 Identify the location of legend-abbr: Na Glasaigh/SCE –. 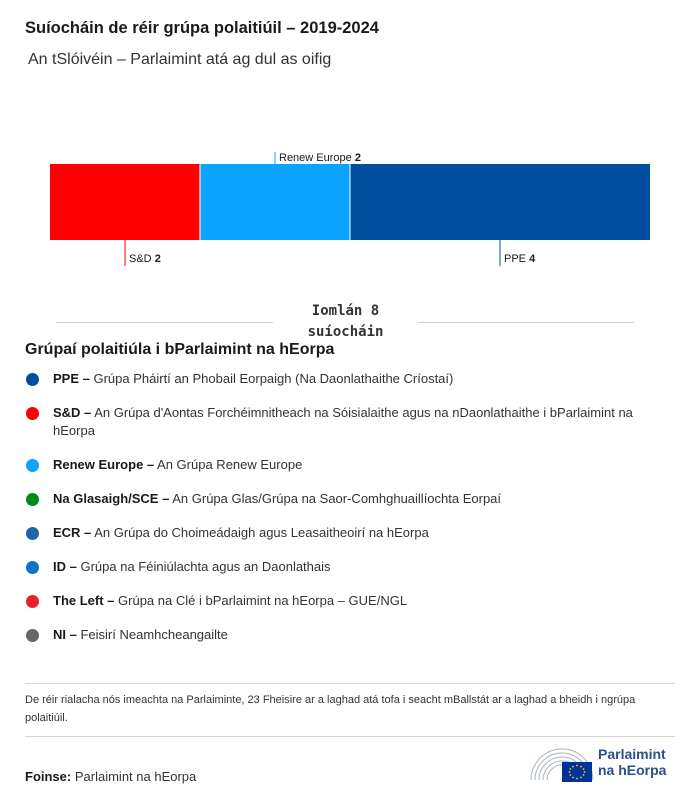
(111, 498).